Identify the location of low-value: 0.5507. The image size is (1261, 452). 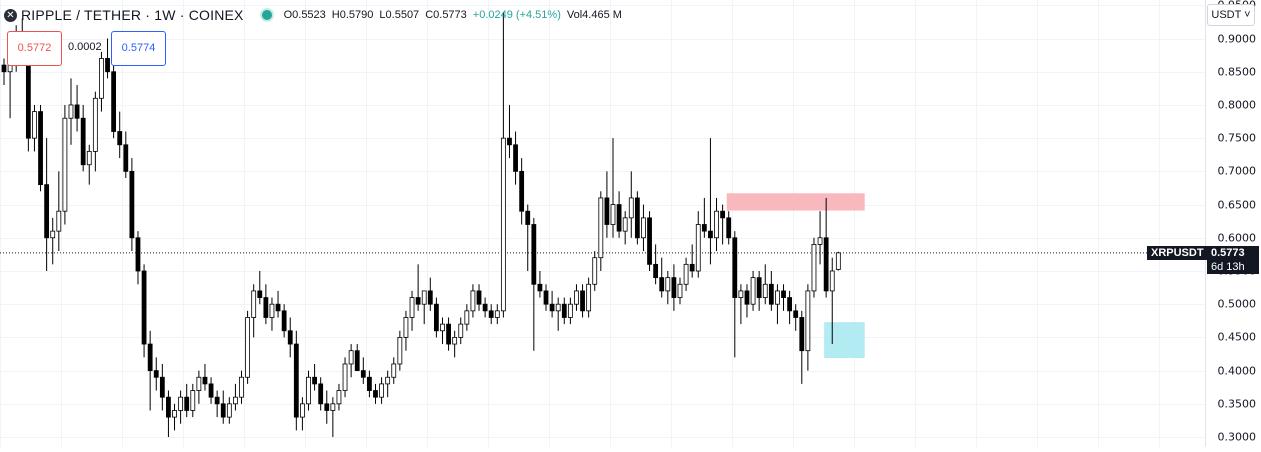
(402, 15).